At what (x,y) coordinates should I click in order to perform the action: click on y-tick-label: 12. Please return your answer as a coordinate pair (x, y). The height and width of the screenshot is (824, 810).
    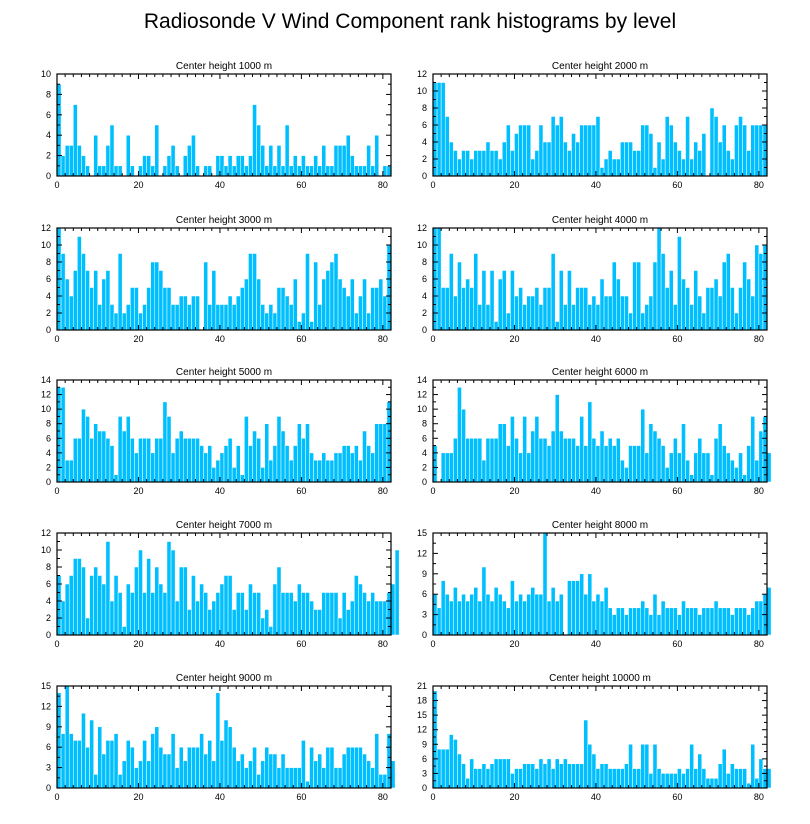
    Looking at the image, I should click on (422, 553).